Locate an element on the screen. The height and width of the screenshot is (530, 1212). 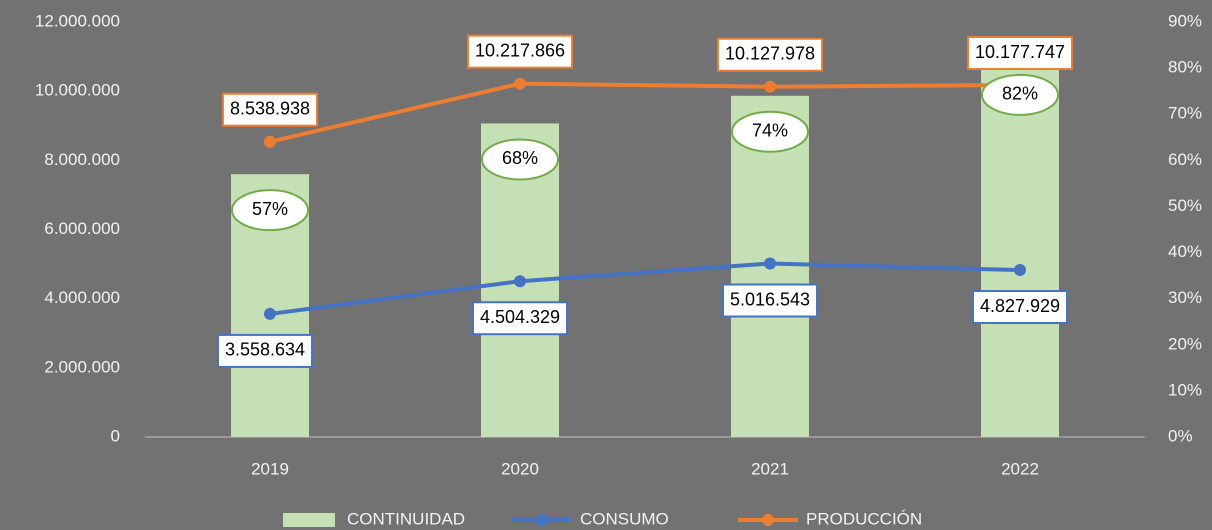
y-tick-label: 10.000.000 is located at coordinates (77, 90).